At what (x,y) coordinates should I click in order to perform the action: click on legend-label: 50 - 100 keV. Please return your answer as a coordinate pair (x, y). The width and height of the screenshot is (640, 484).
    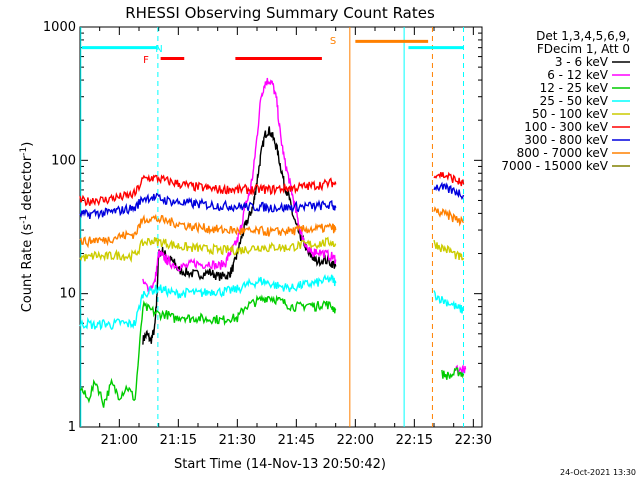
    Looking at the image, I should click on (570, 114).